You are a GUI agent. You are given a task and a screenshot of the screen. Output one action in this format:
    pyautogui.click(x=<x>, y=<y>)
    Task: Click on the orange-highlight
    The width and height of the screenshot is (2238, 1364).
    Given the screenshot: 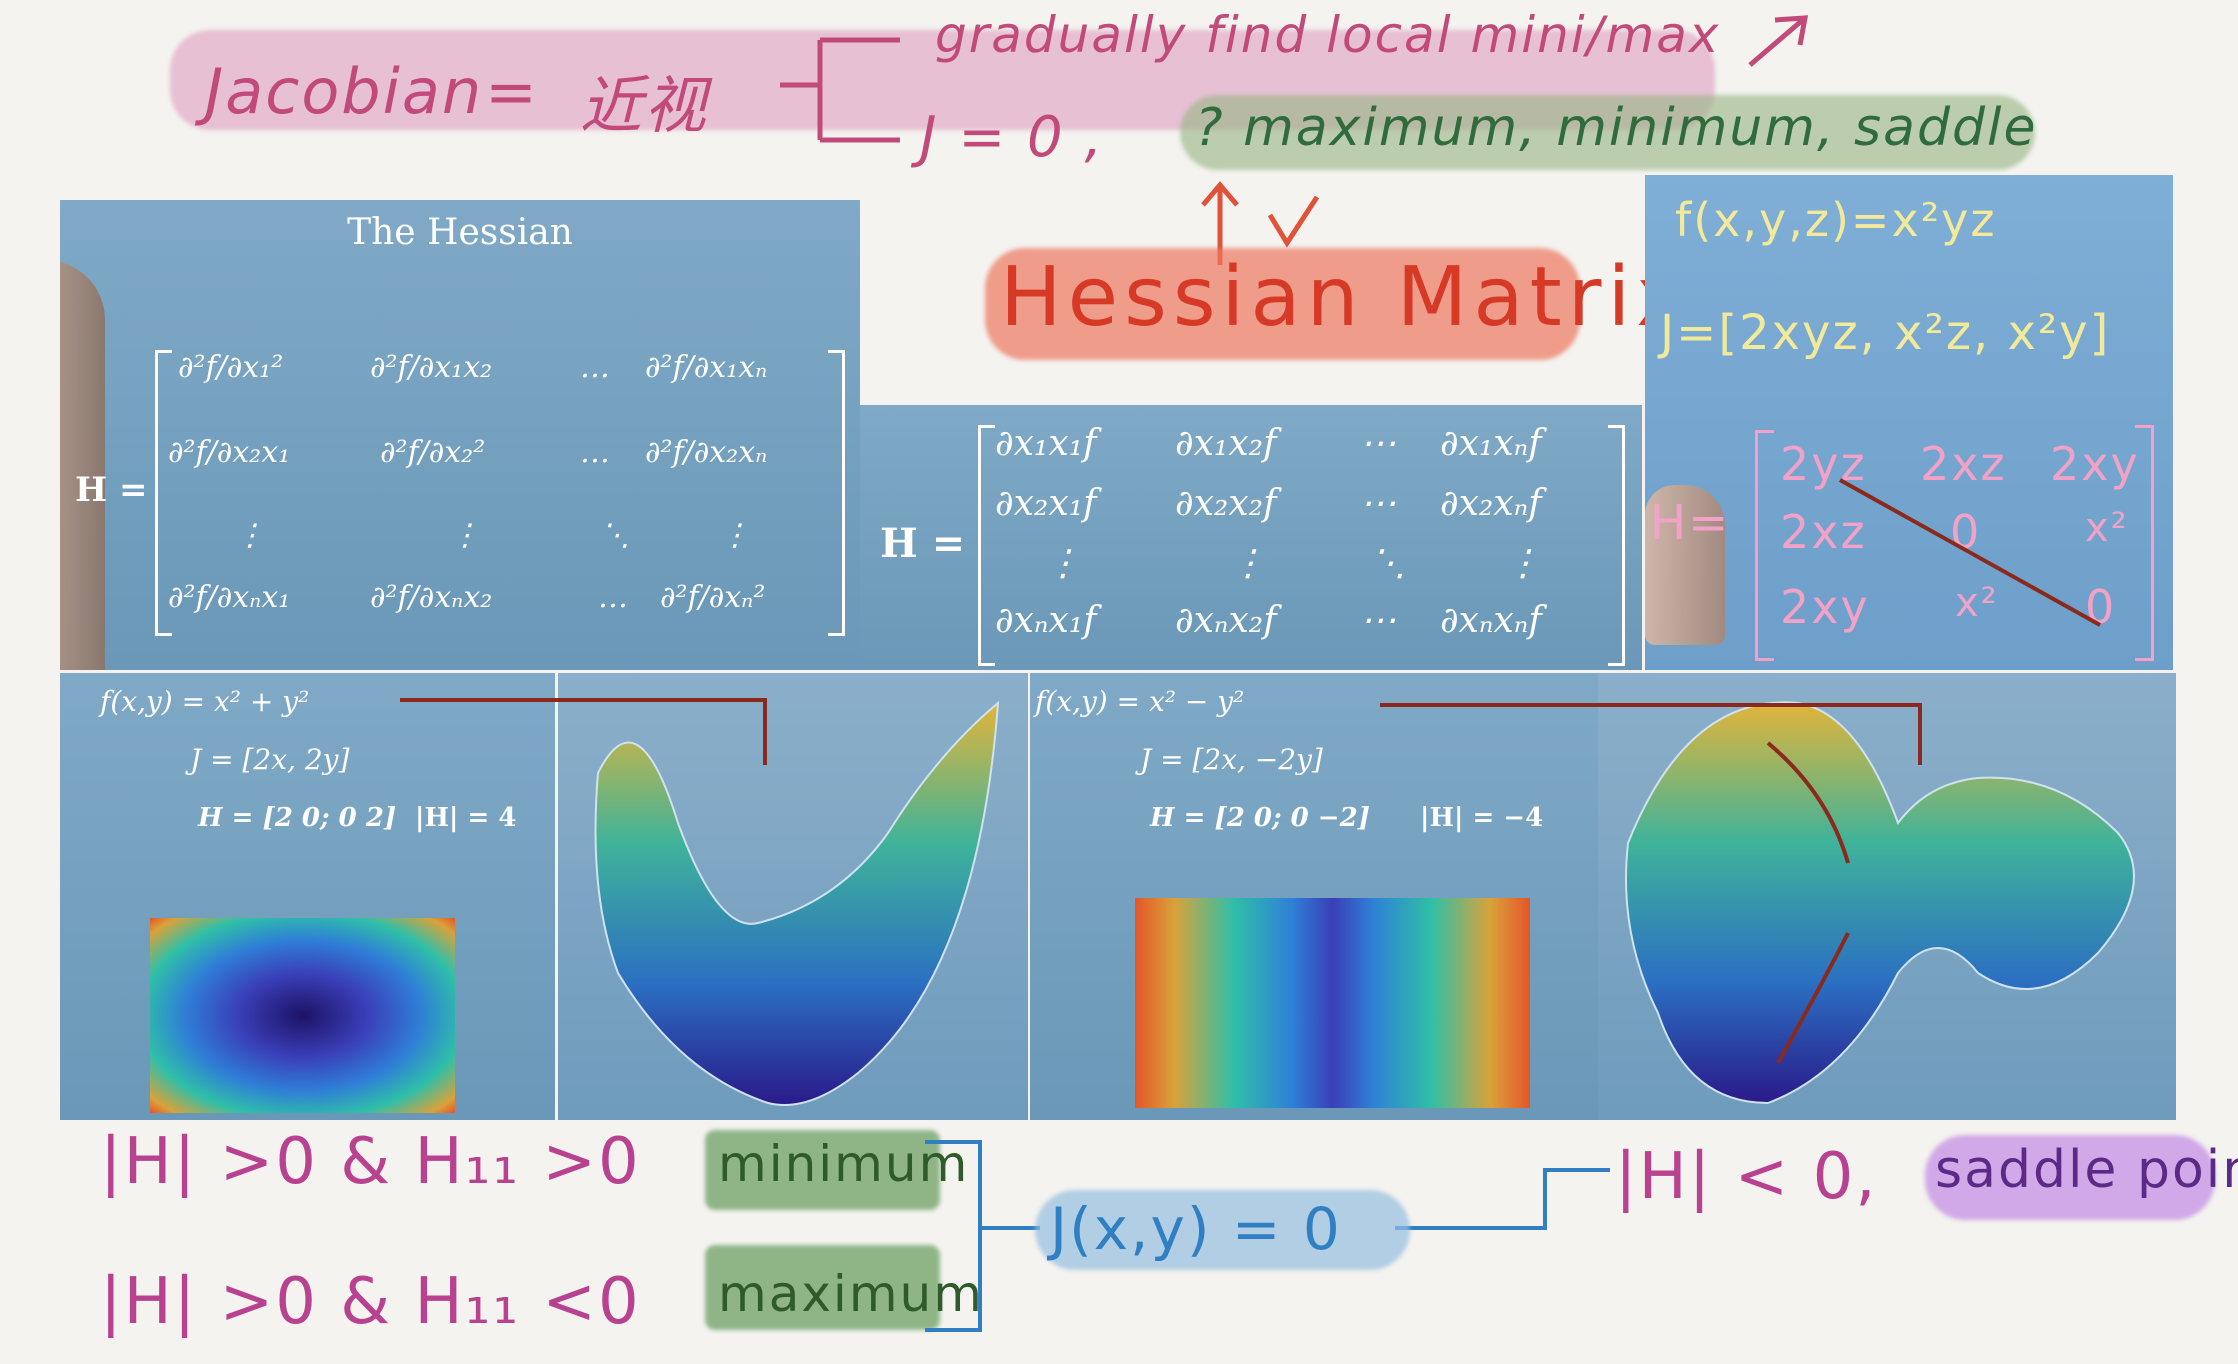 What is the action you would take?
    pyautogui.click(x=1282, y=304)
    